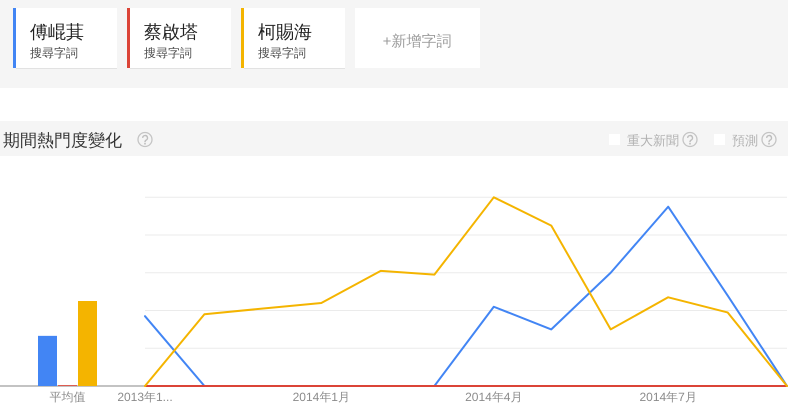  I want to click on x-tick-label: 2014年7月, so click(668, 397).